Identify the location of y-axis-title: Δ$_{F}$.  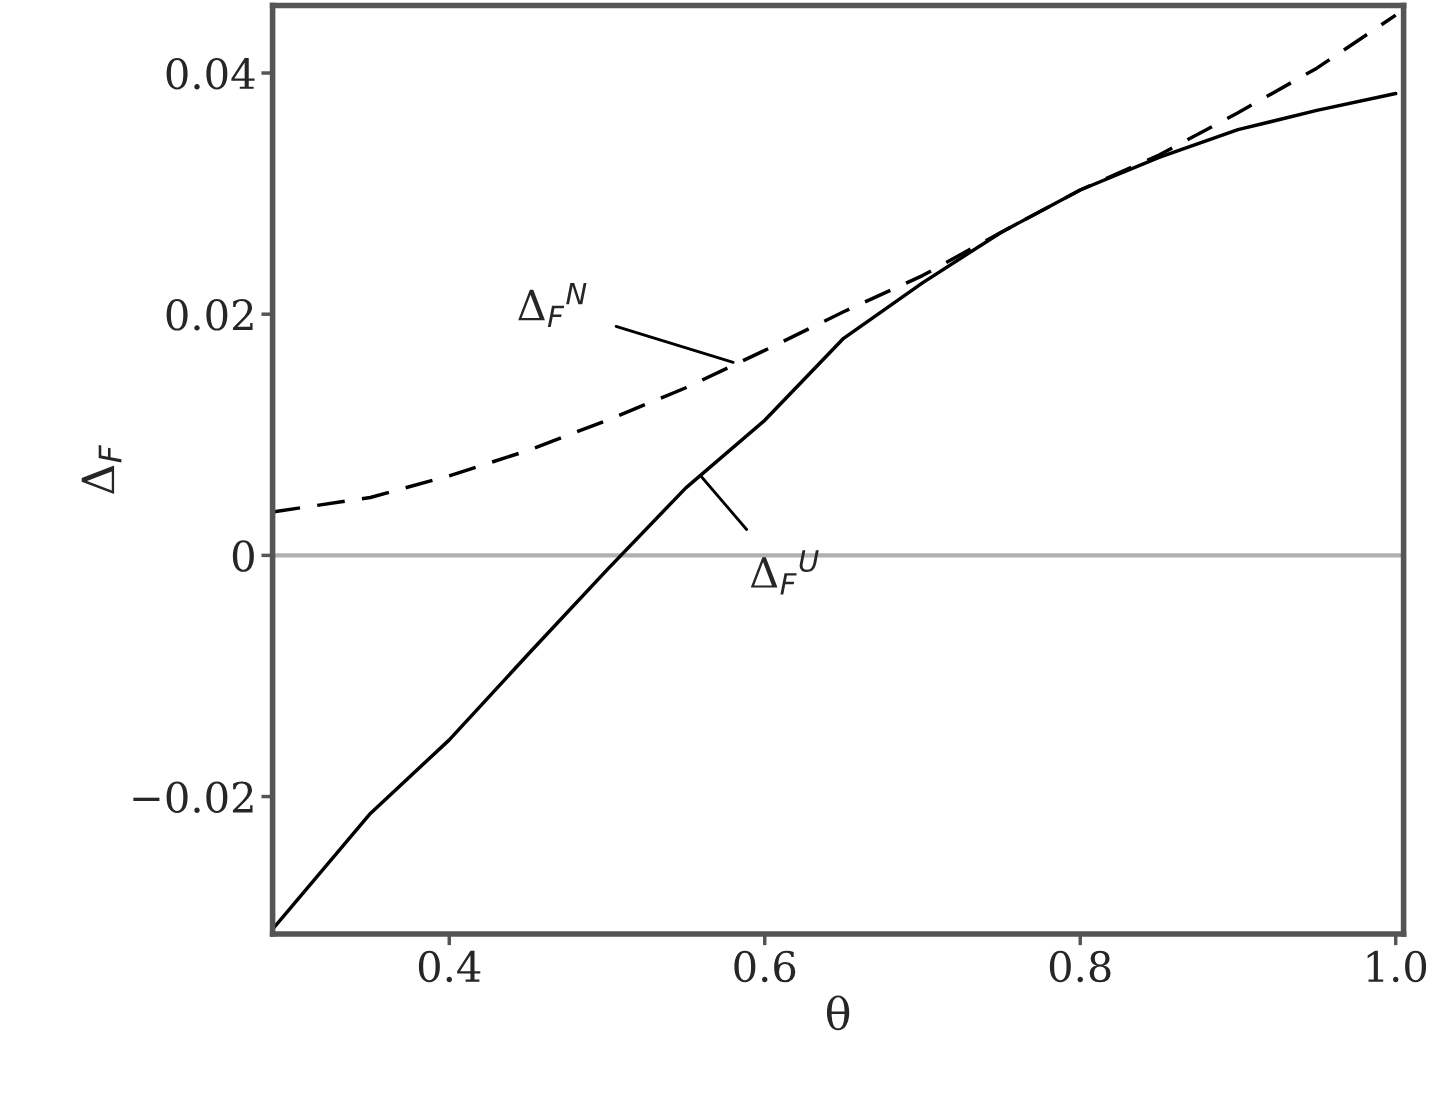
(101, 469).